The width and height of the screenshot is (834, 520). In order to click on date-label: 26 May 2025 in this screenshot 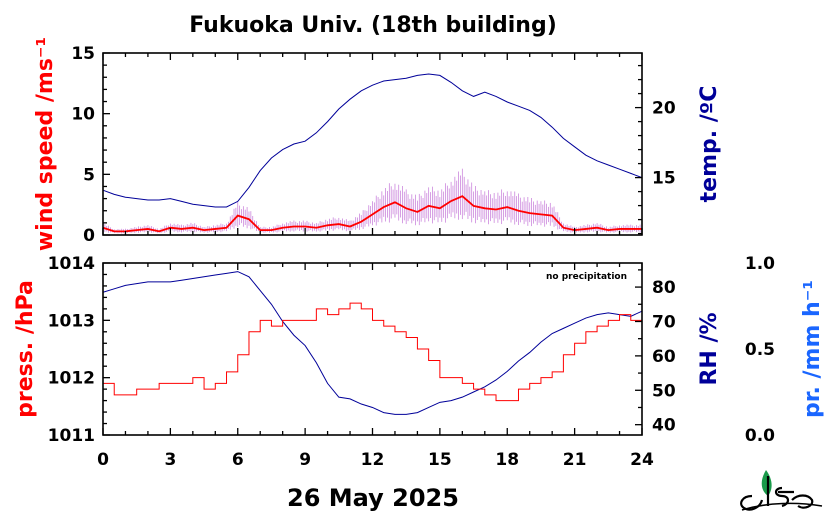, I will do `click(373, 498)`.